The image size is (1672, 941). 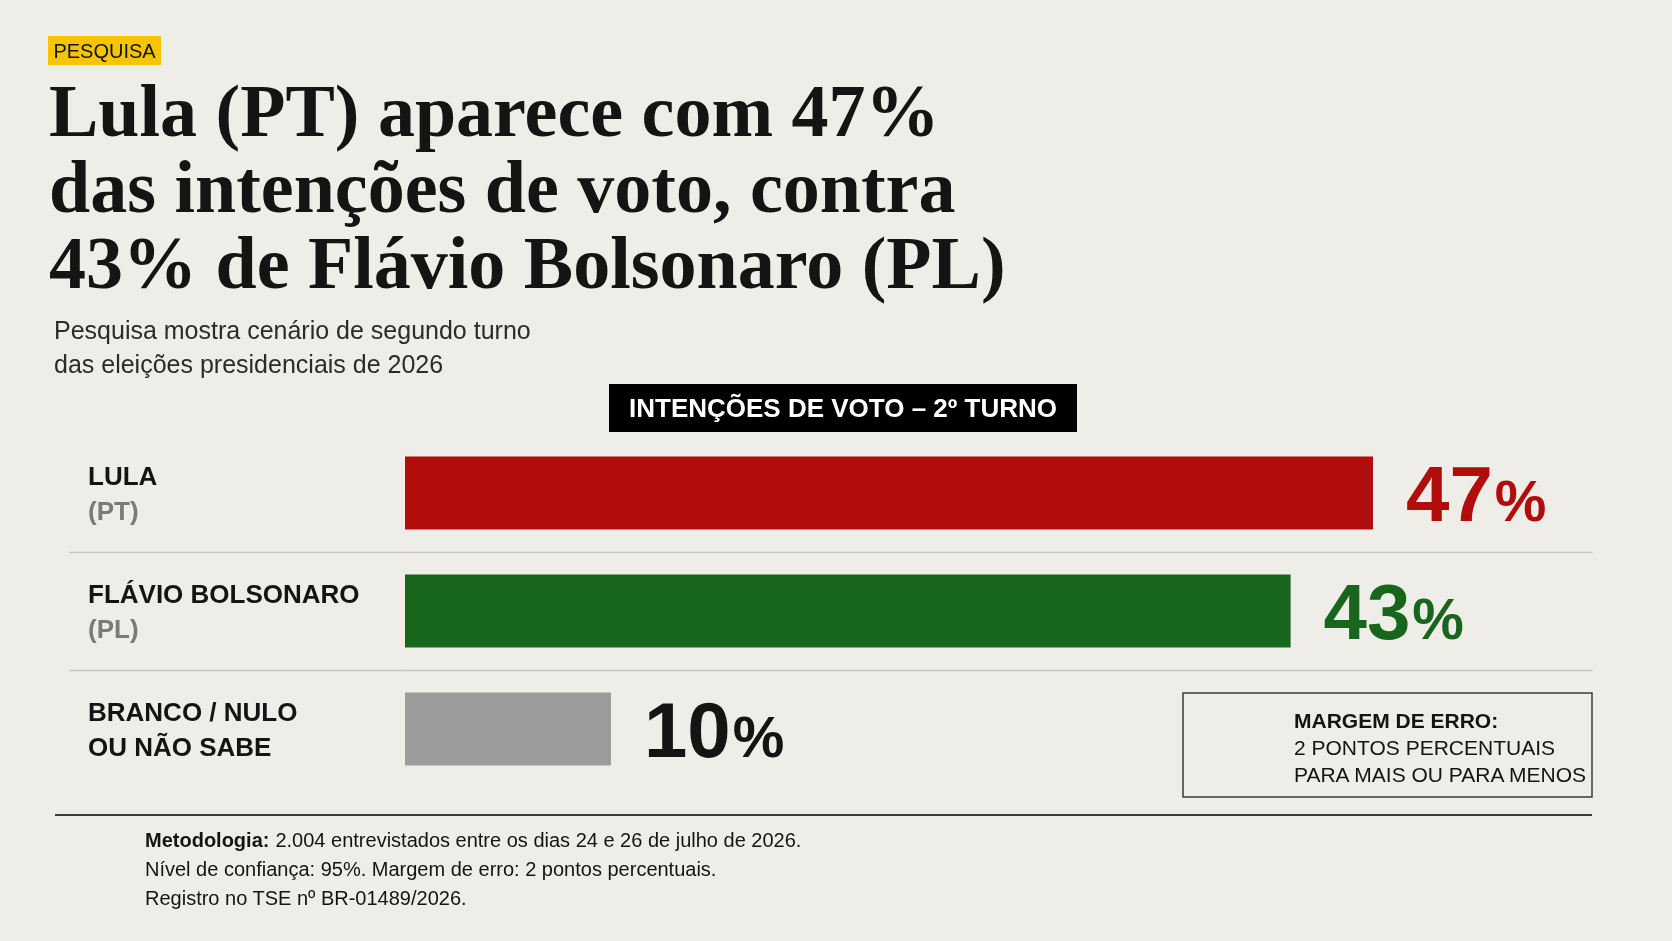 What do you see at coordinates (292, 347) in the screenshot?
I see `chart-subtitle: Pesquisa mostra cenário de segundo turno das eleições presidenciais de 2026` at bounding box center [292, 347].